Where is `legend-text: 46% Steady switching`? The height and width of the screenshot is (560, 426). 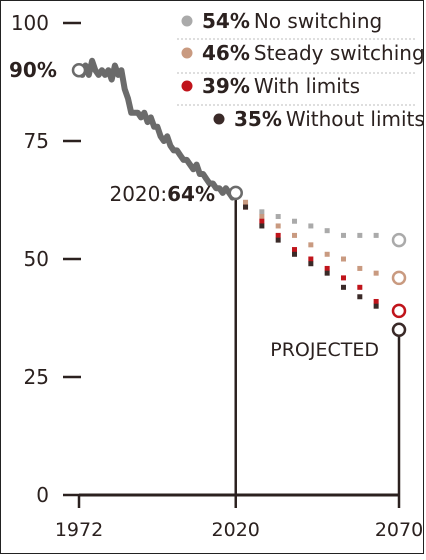
legend-text: 46% Steady switching is located at coordinates (313, 53).